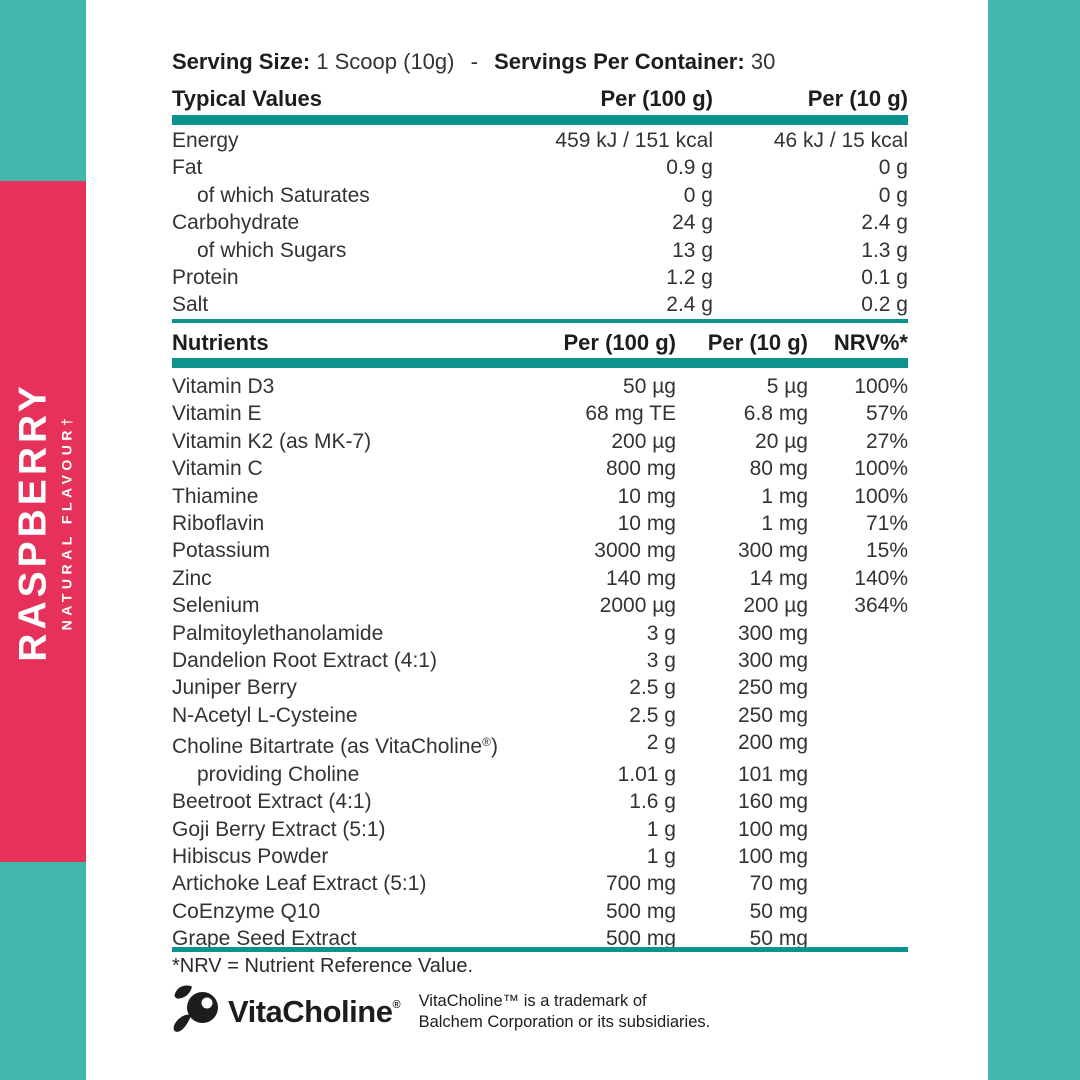  What do you see at coordinates (278, 633) in the screenshot?
I see `row-label-text: Palmitoylethanolamide` at bounding box center [278, 633].